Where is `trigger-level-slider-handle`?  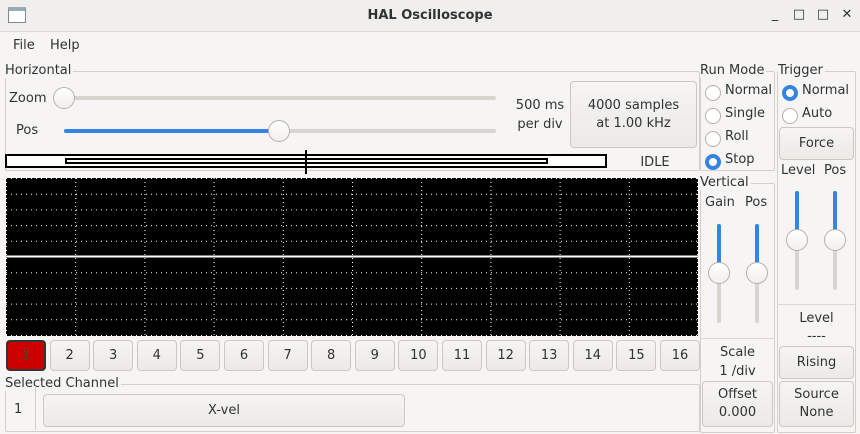
trigger-level-slider-handle is located at coordinates (797, 240).